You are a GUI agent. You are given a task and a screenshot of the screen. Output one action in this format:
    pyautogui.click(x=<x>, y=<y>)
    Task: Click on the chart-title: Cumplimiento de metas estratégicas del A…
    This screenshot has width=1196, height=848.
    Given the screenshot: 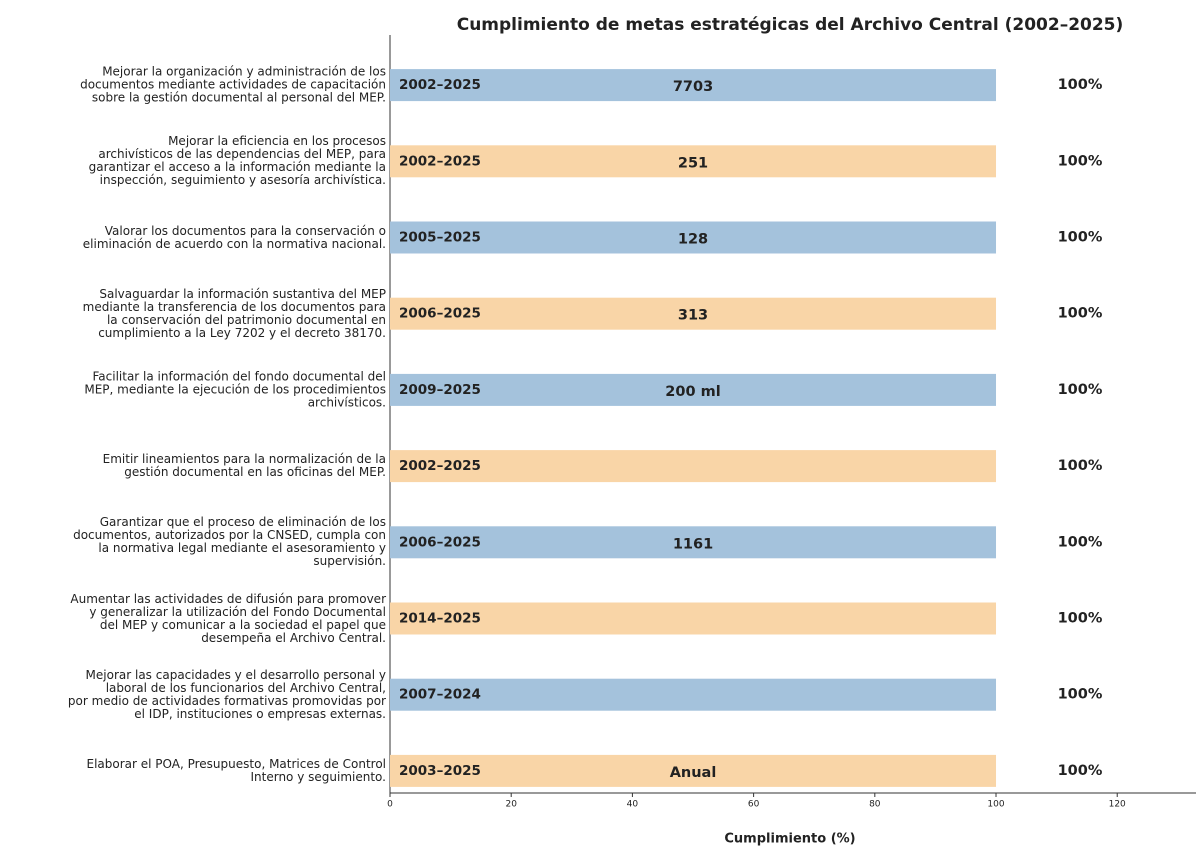 What is the action you would take?
    pyautogui.click(x=790, y=25)
    